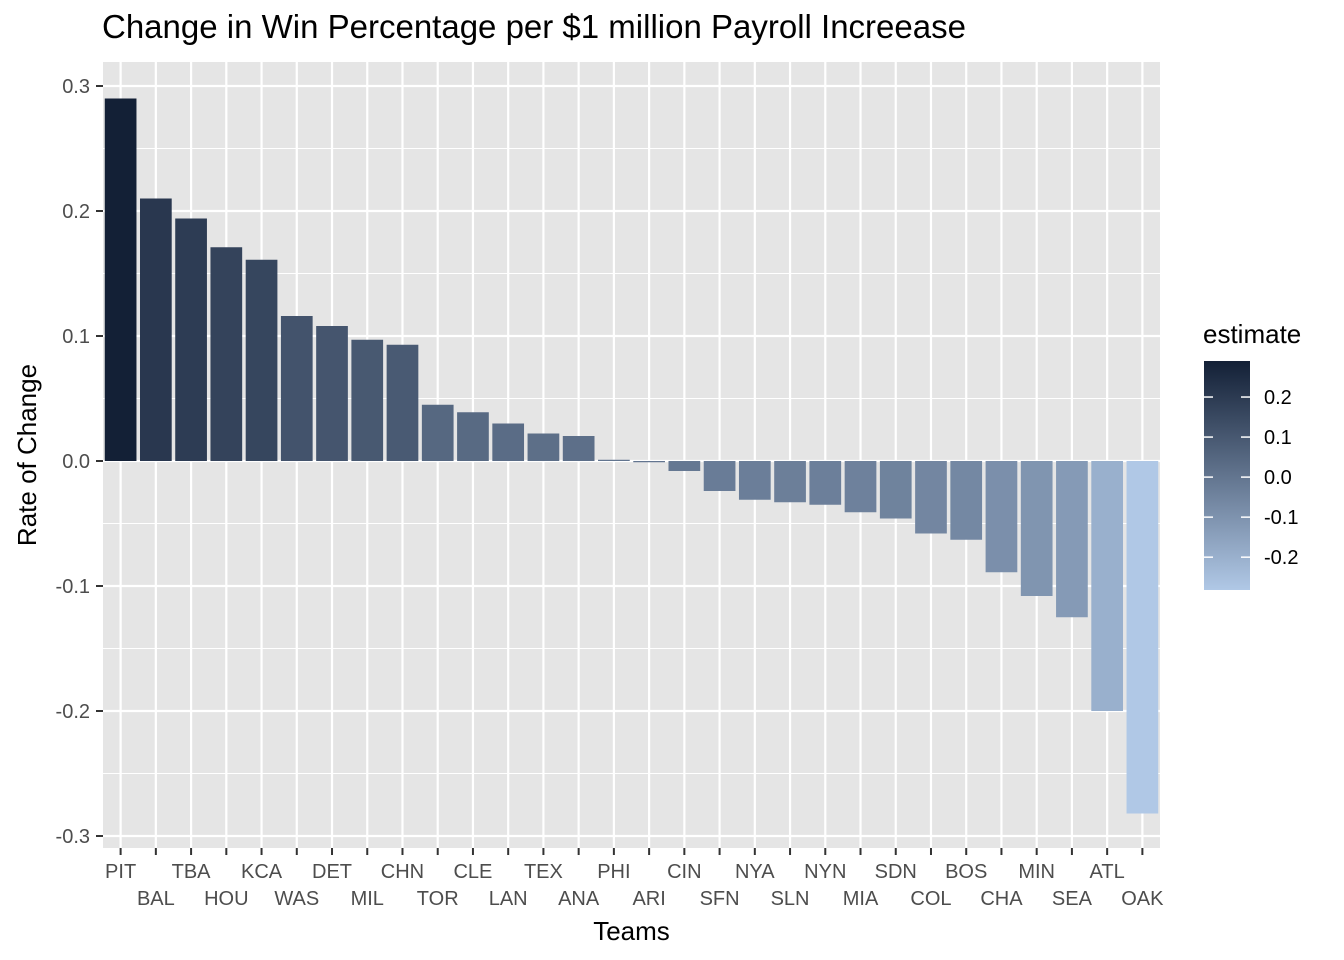 Image resolution: width=1344 pixels, height=960 pixels. I want to click on x-tick-label: TOR, so click(438, 899).